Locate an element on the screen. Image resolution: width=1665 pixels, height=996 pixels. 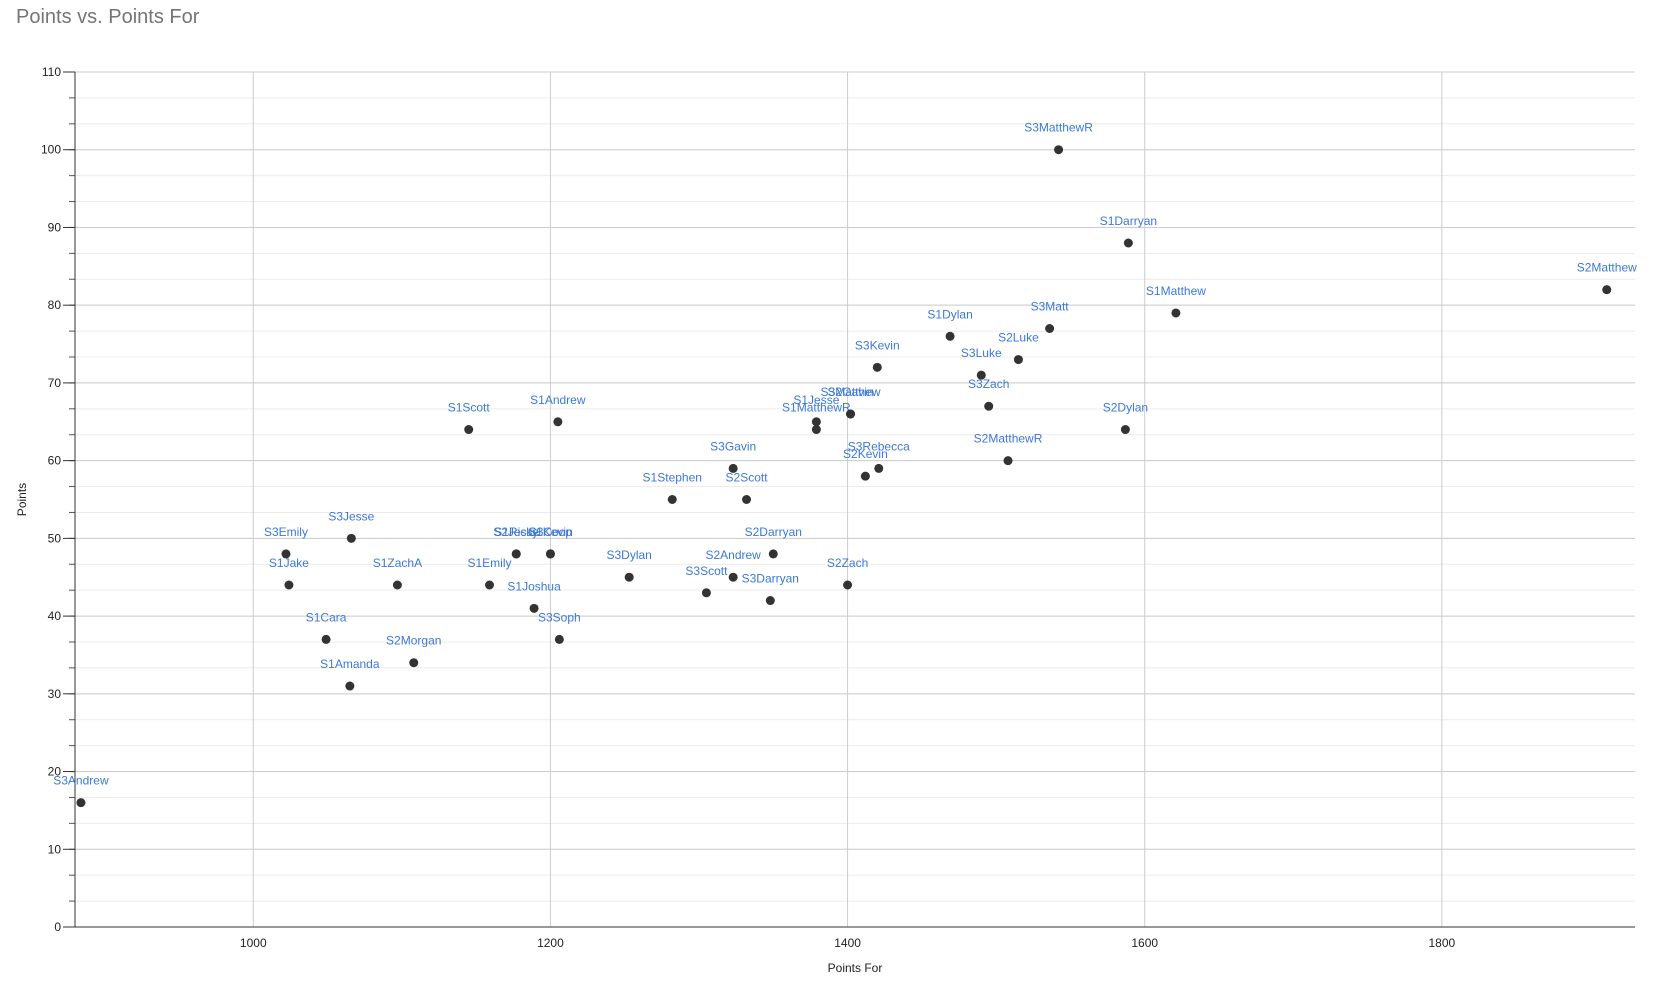
point-label: S3Coop is located at coordinates (551, 532).